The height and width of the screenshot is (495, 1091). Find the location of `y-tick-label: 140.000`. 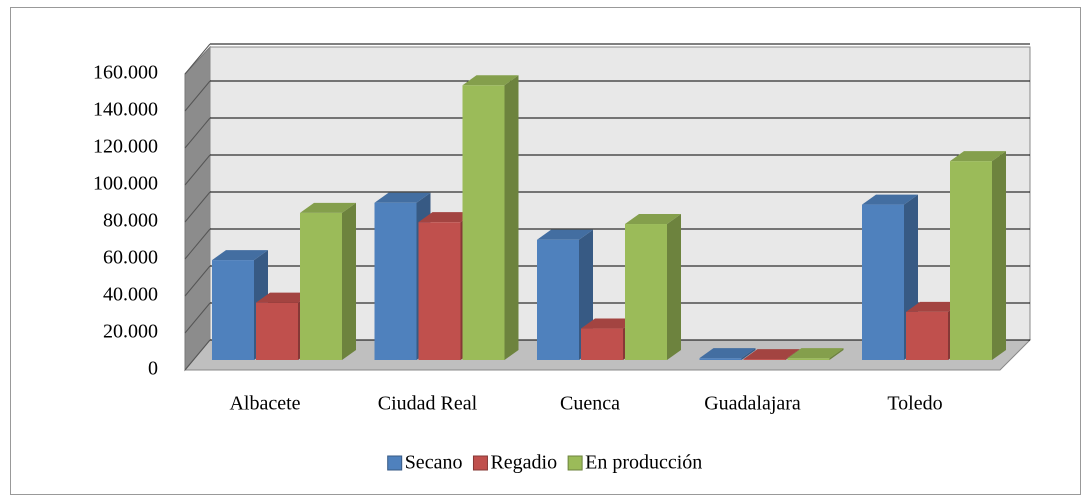

y-tick-label: 140.000 is located at coordinates (125, 110).